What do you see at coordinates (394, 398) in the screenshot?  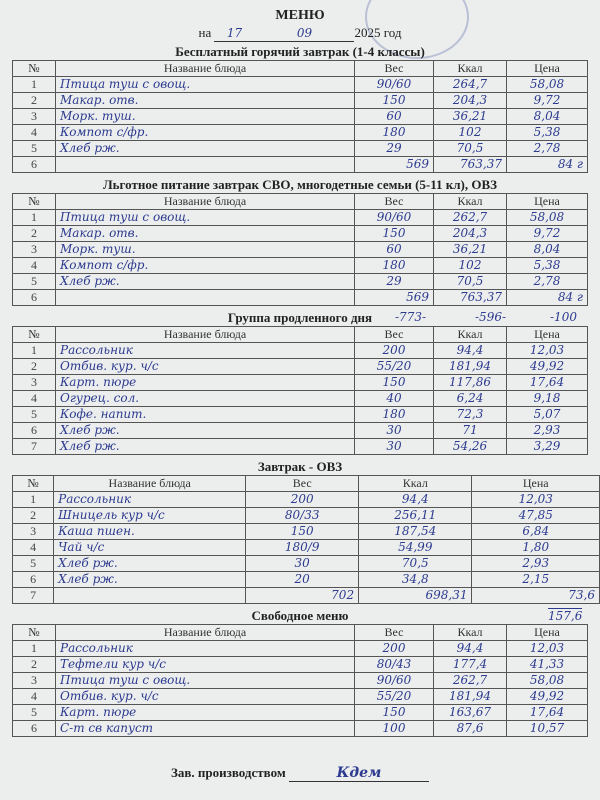 I see `dish-weight: 40` at bounding box center [394, 398].